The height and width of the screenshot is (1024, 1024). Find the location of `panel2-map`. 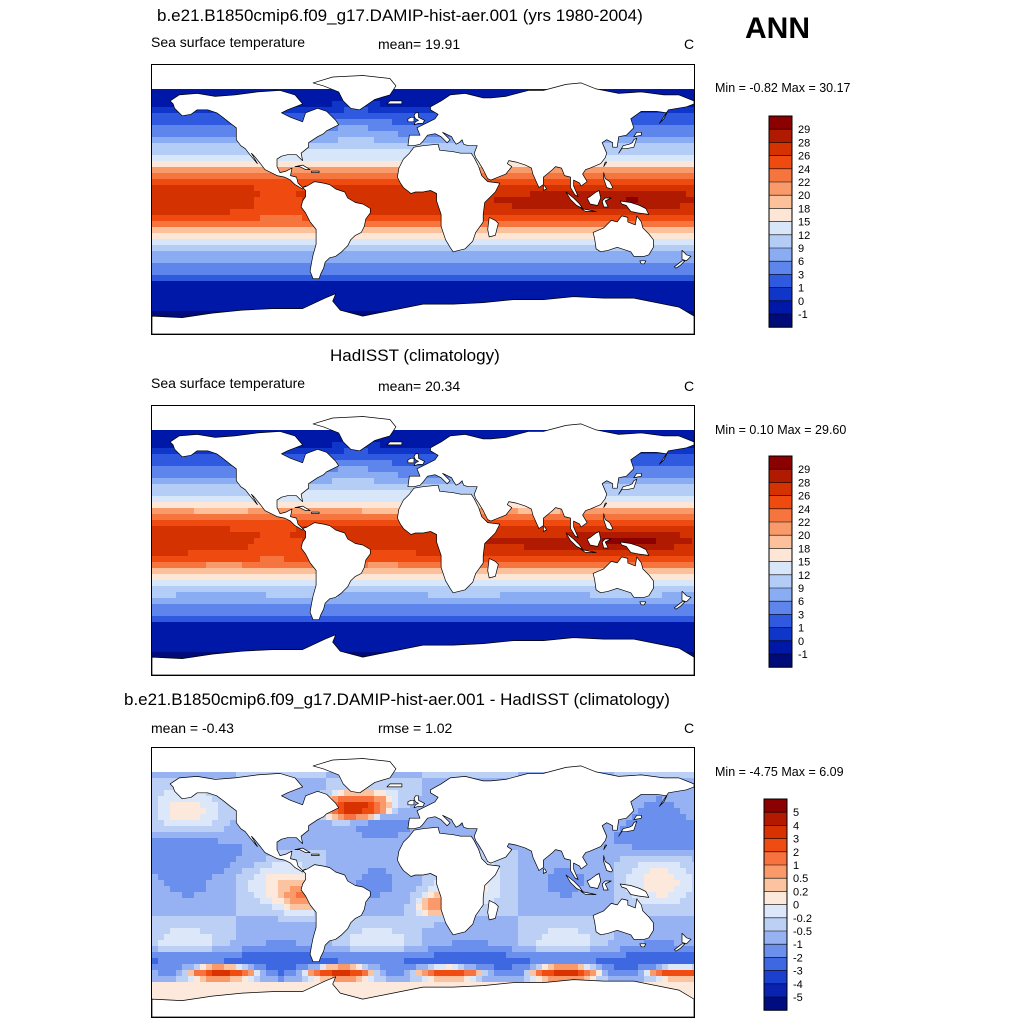

panel2-map is located at coordinates (423, 540).